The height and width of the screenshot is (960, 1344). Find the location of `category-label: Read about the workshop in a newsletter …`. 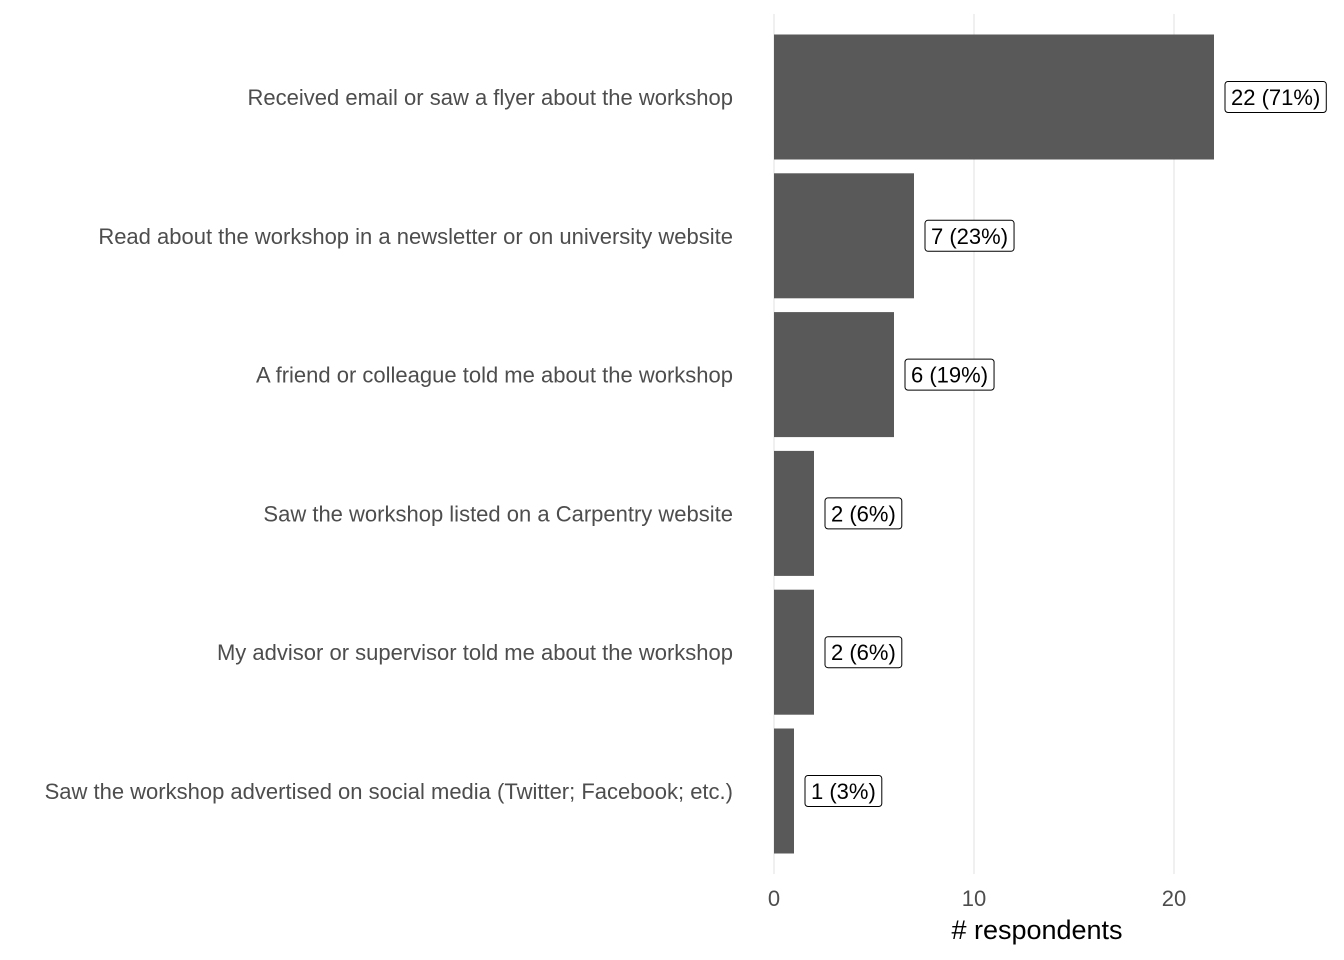

category-label: Read about the workshop in a newsletter … is located at coordinates (415, 236).